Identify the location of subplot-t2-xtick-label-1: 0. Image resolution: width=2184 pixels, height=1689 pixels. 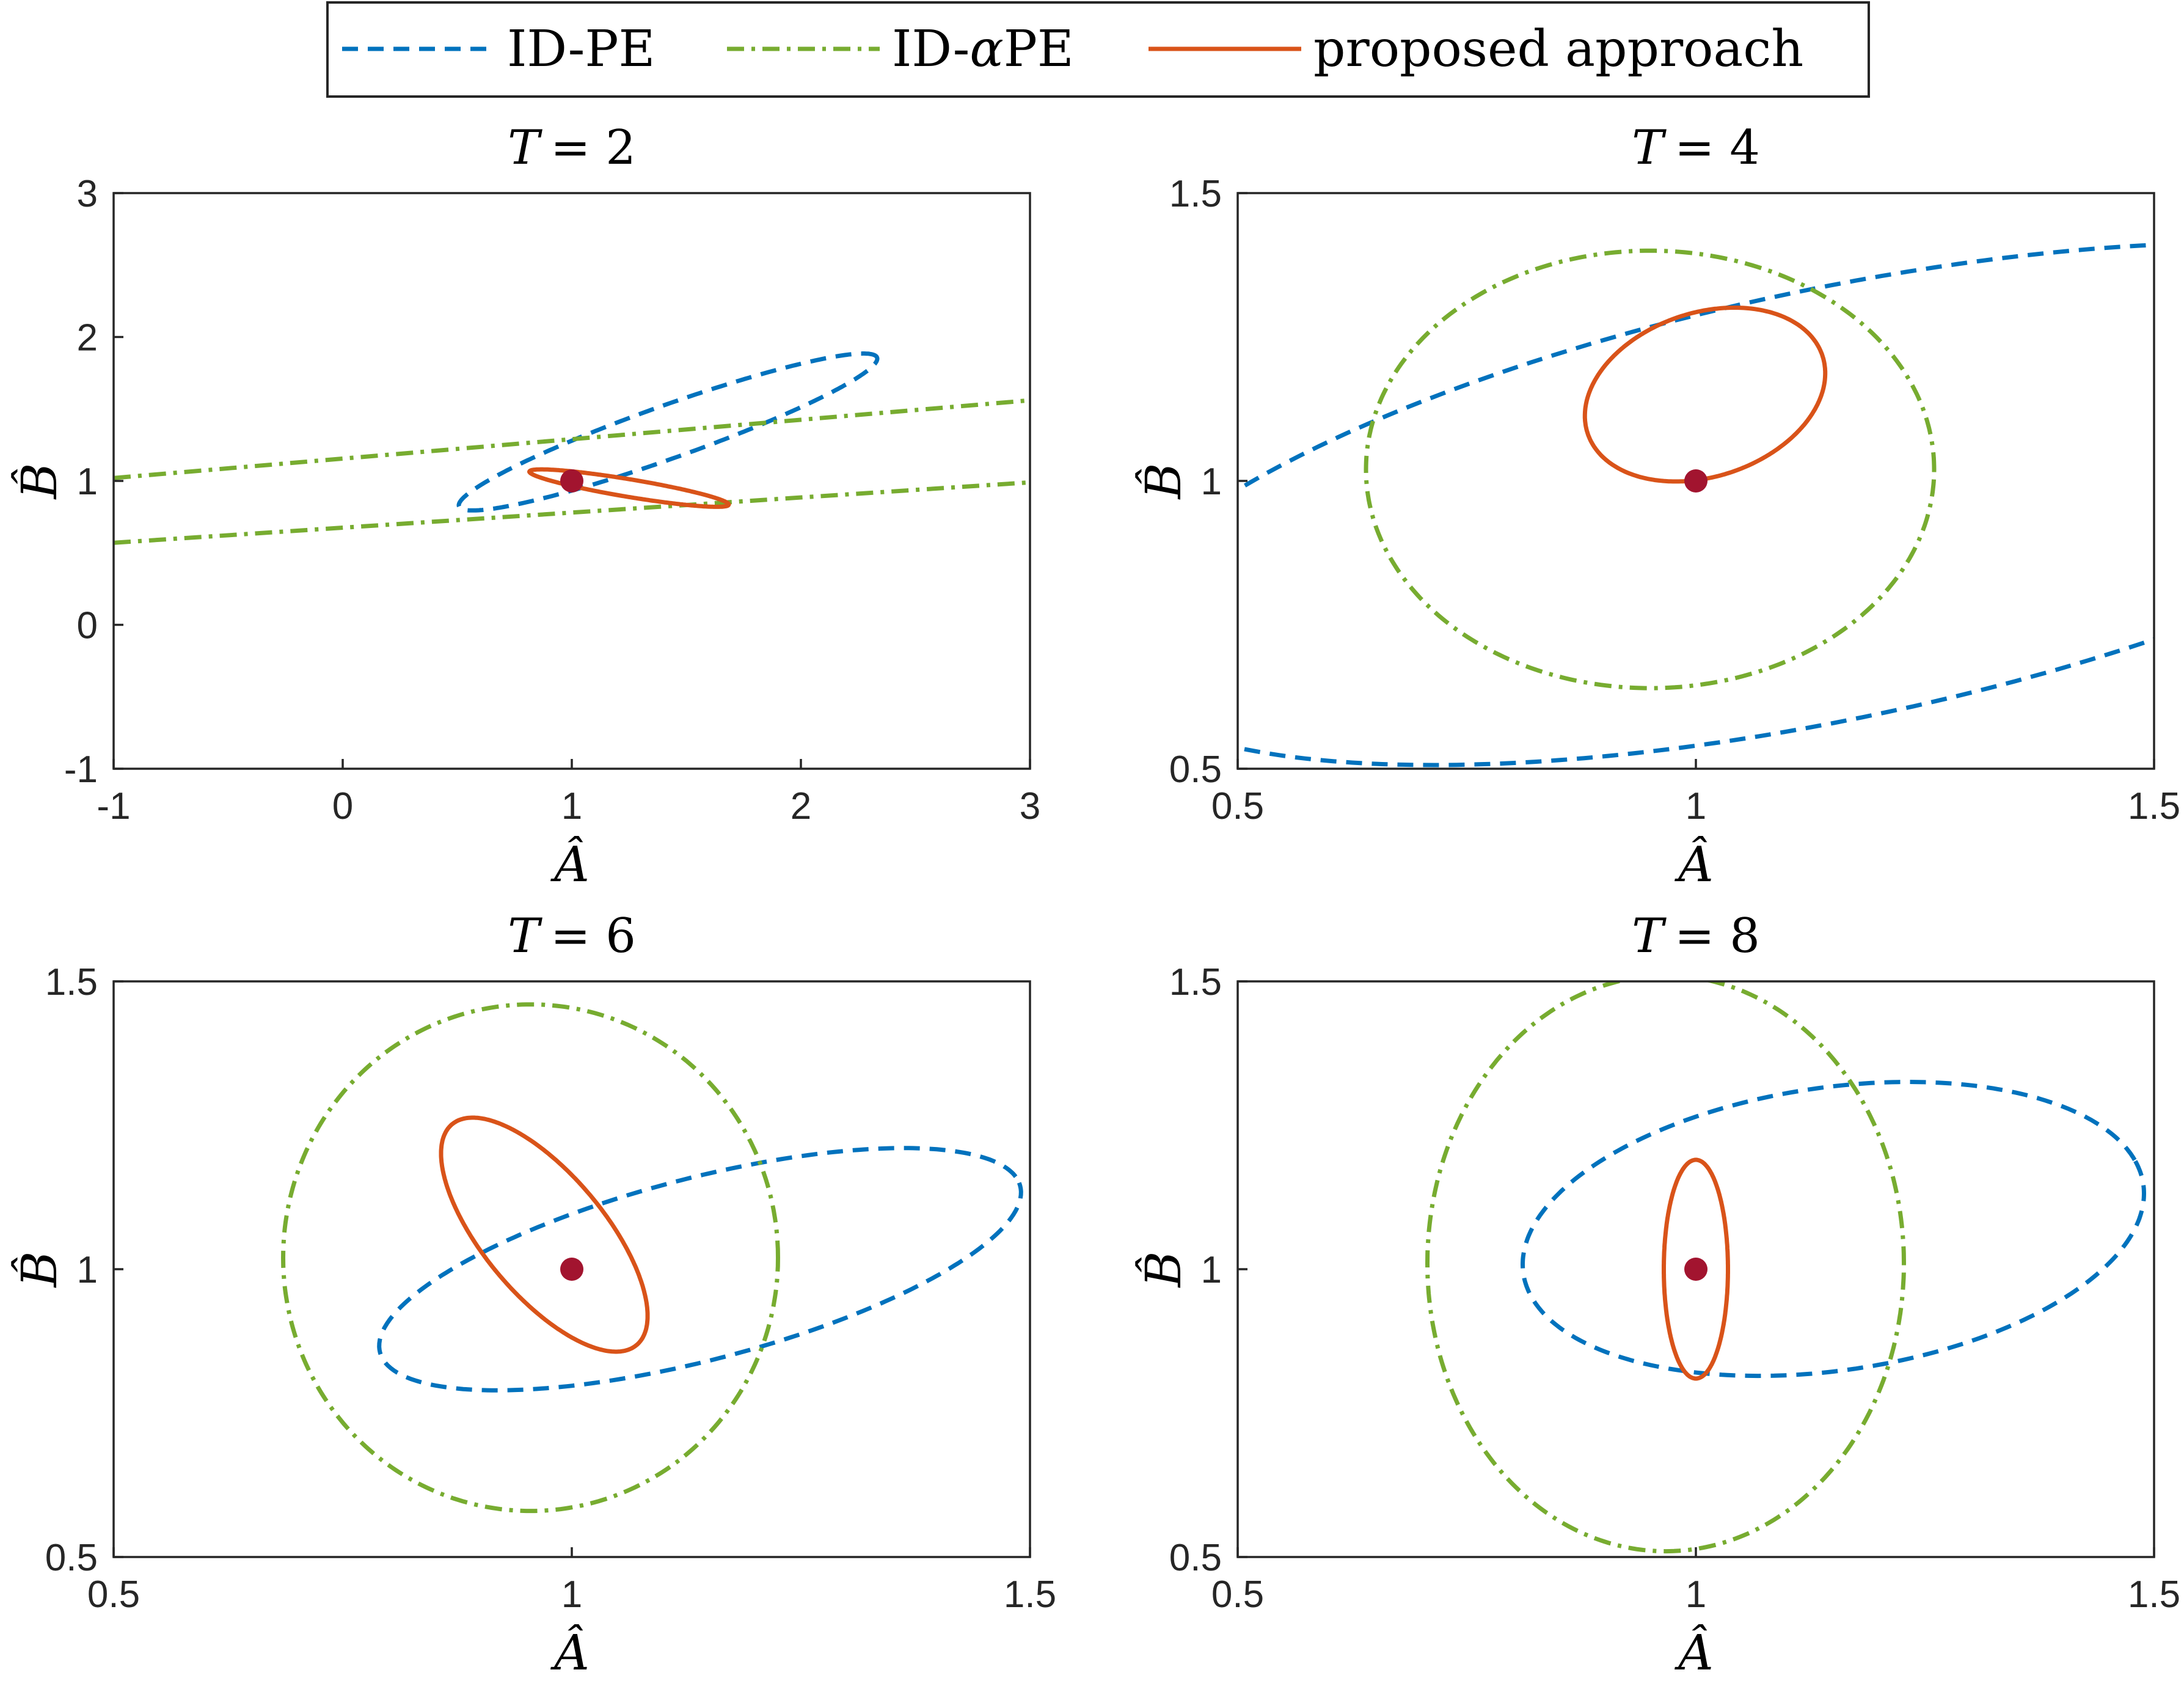
(343, 806).